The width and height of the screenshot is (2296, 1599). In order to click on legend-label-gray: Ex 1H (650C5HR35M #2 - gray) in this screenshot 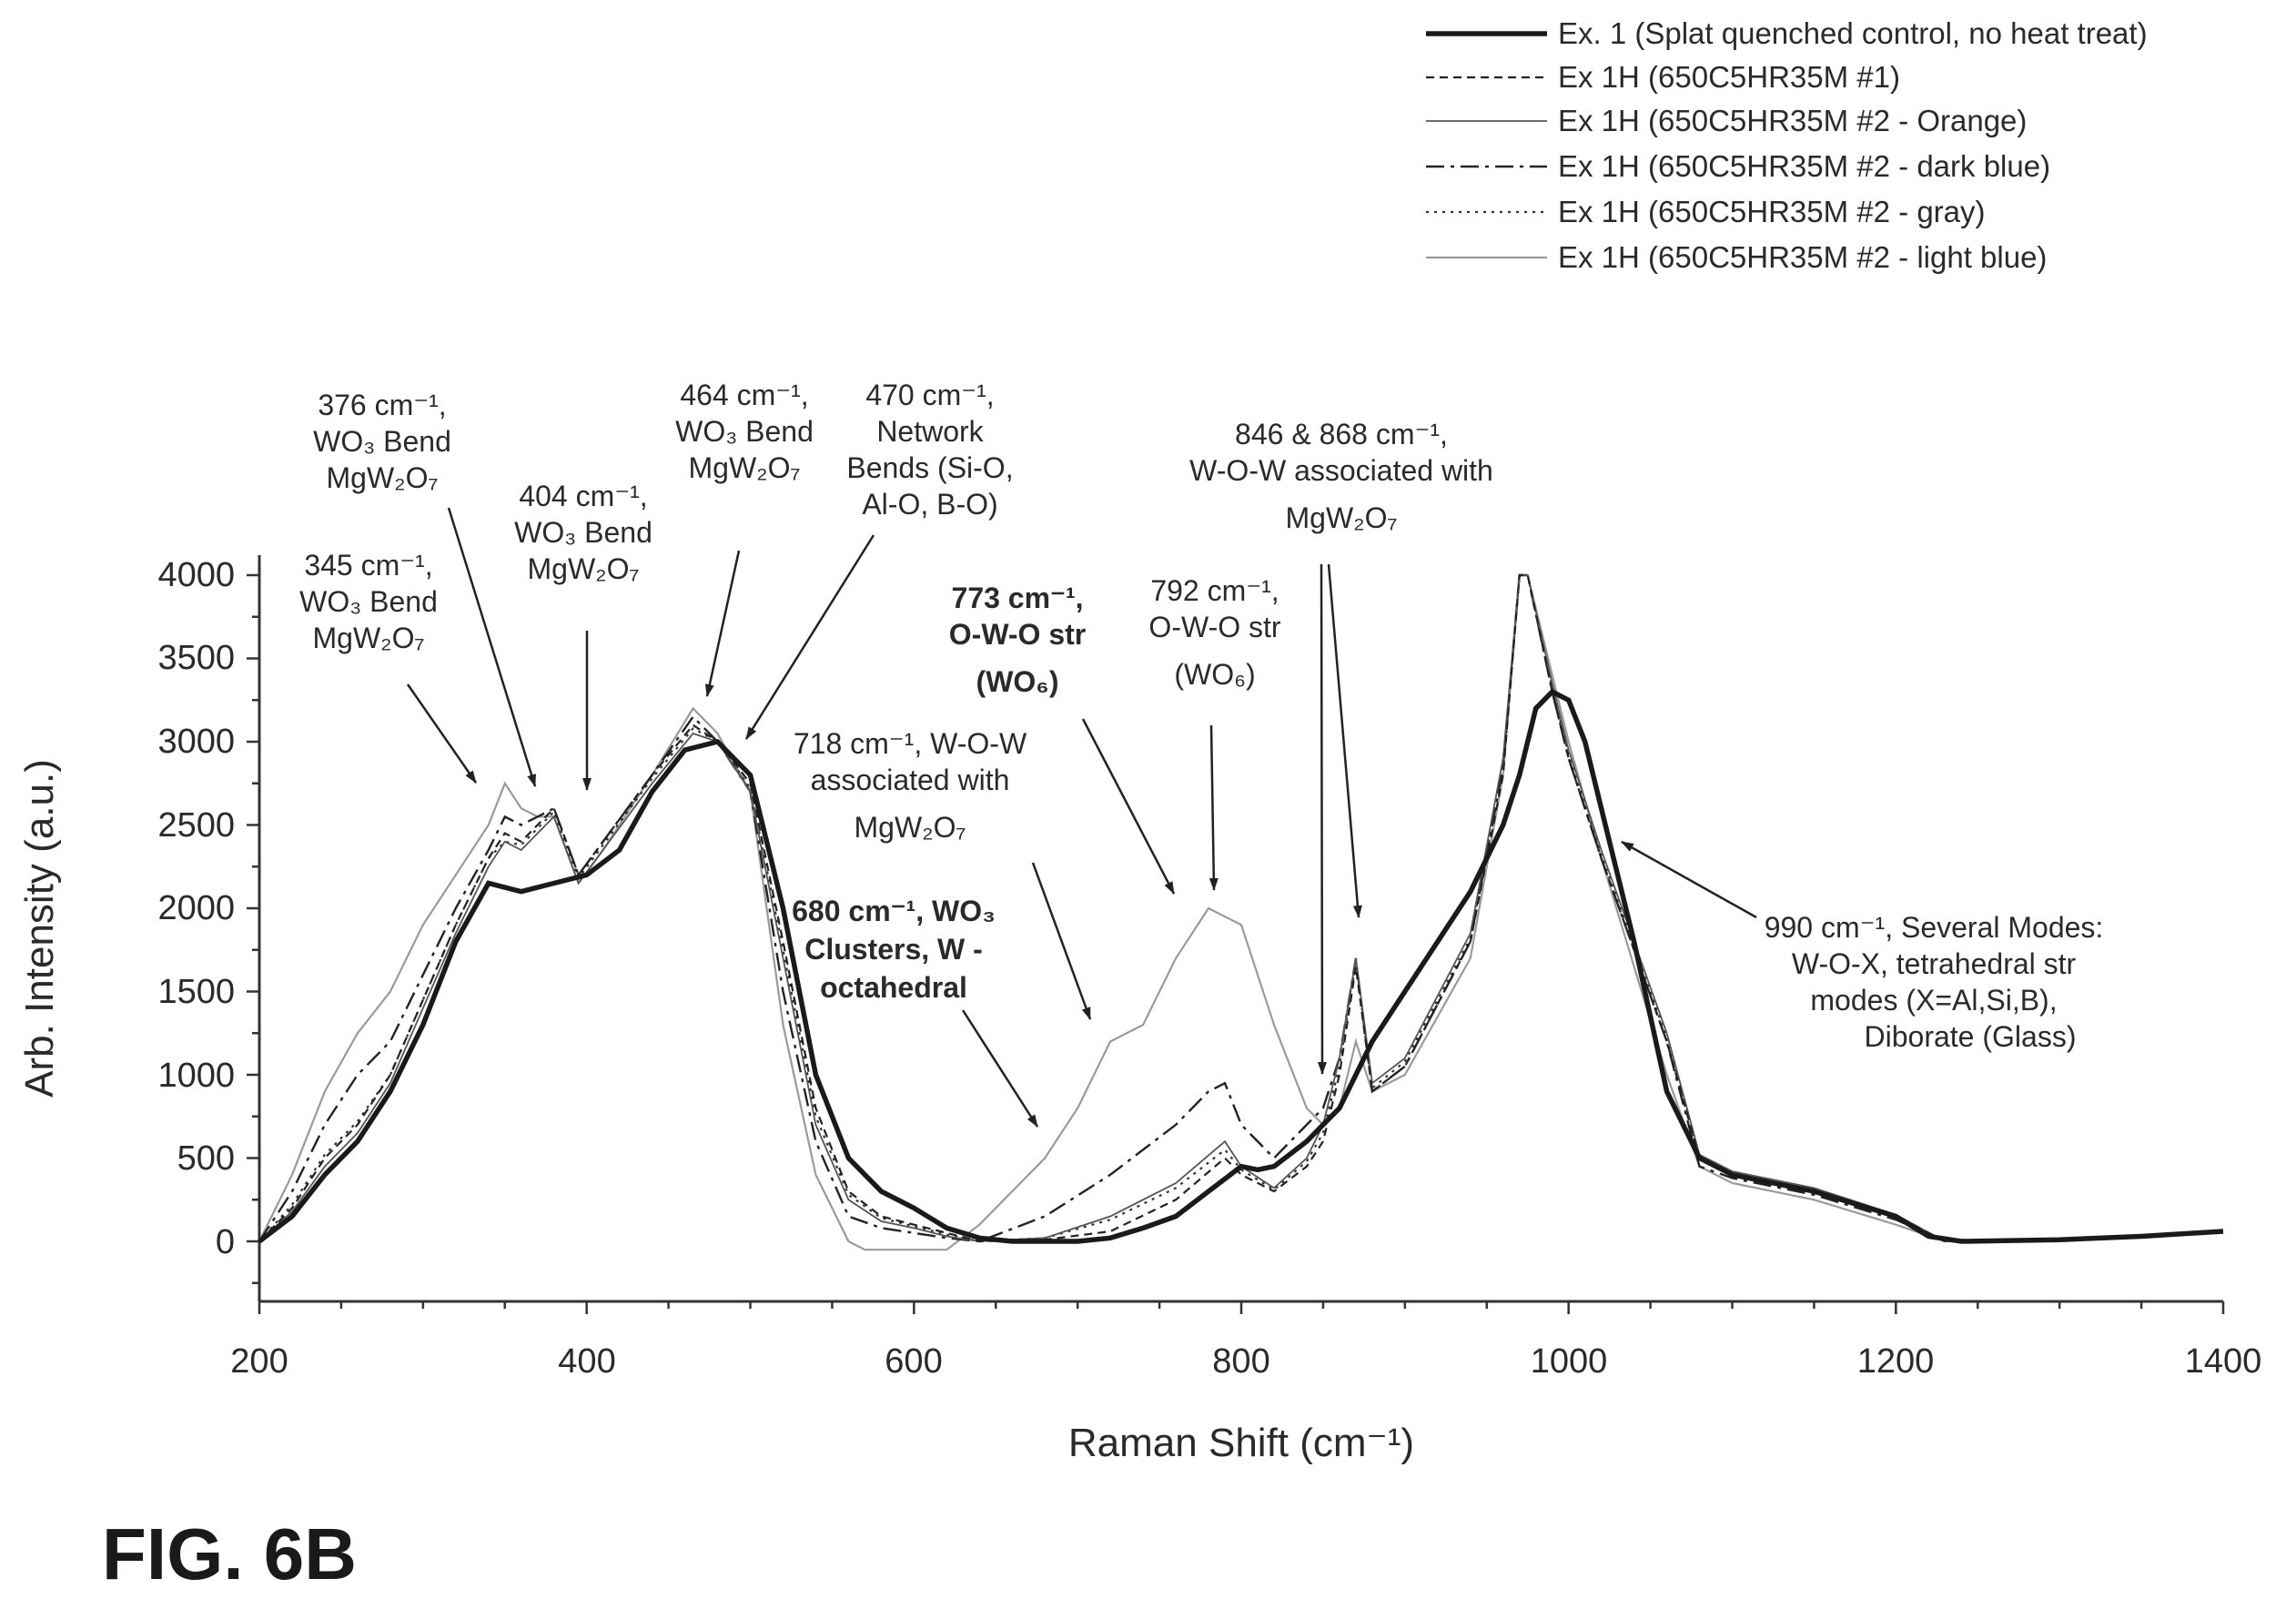, I will do `click(1772, 211)`.